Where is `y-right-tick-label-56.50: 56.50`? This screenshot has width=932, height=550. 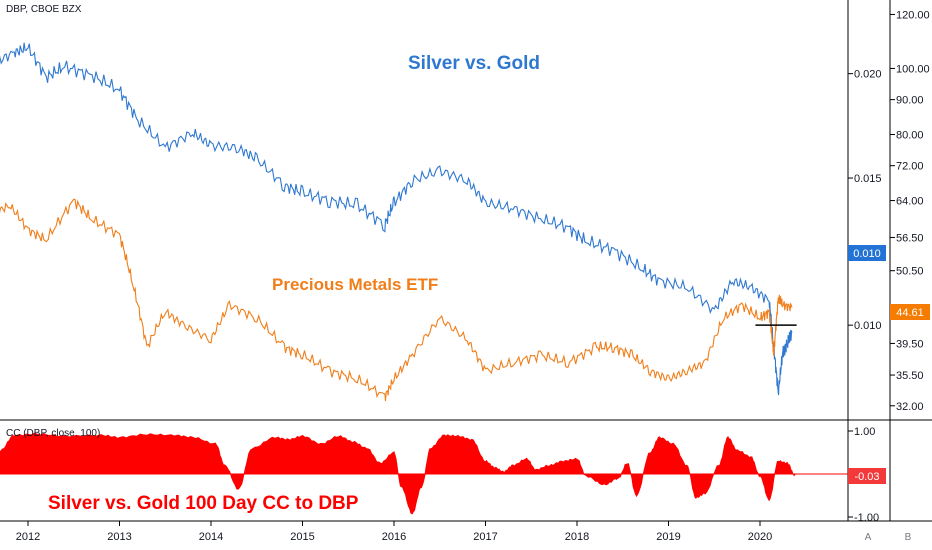 y-right-tick-label-56.50: 56.50 is located at coordinates (910, 238).